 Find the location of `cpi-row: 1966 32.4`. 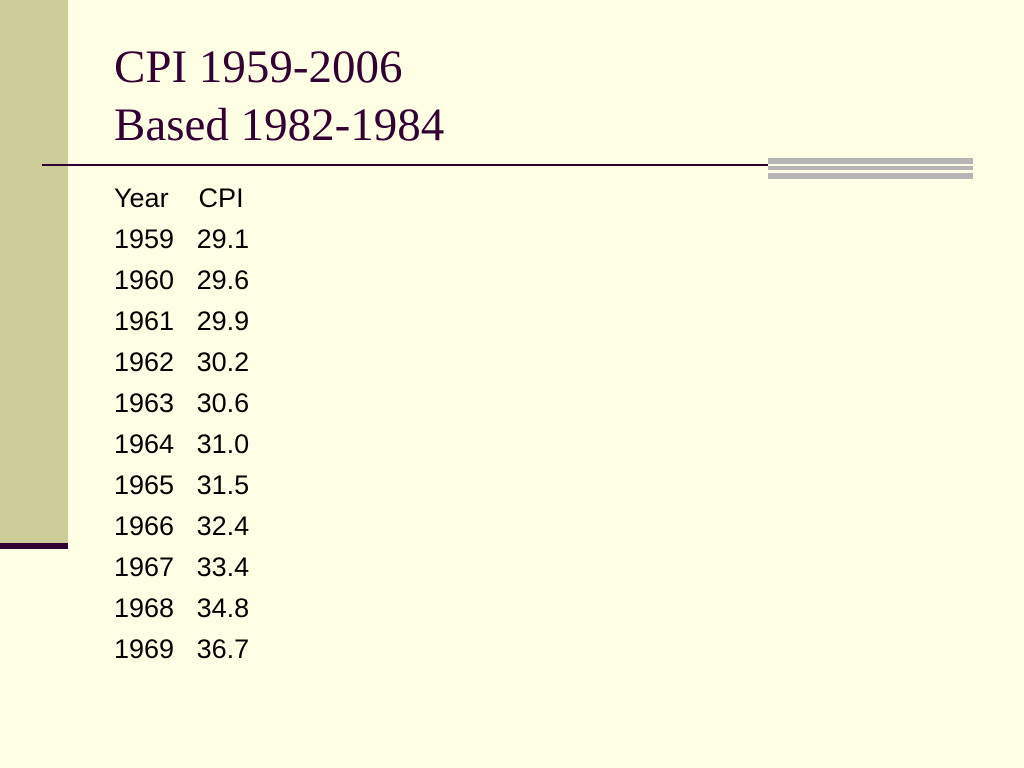

cpi-row: 1966 32.4 is located at coordinates (182, 526).